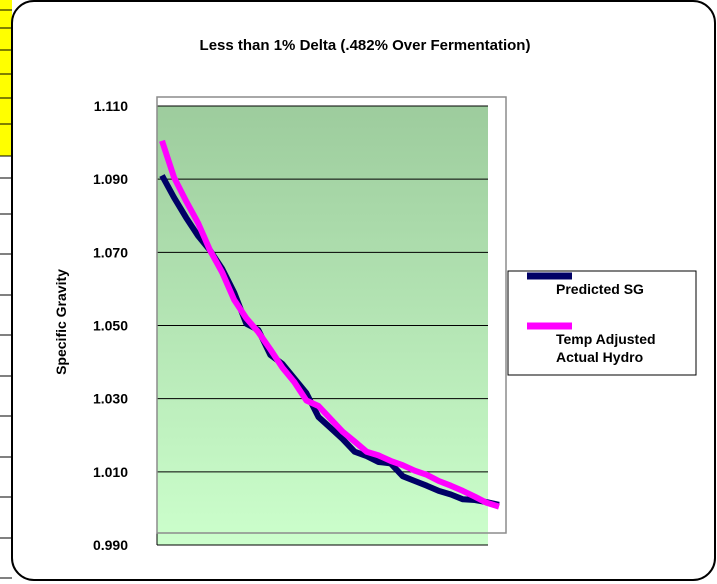  Describe the element at coordinates (110, 252) in the screenshot. I see `y-tick-label: 1.070` at that location.